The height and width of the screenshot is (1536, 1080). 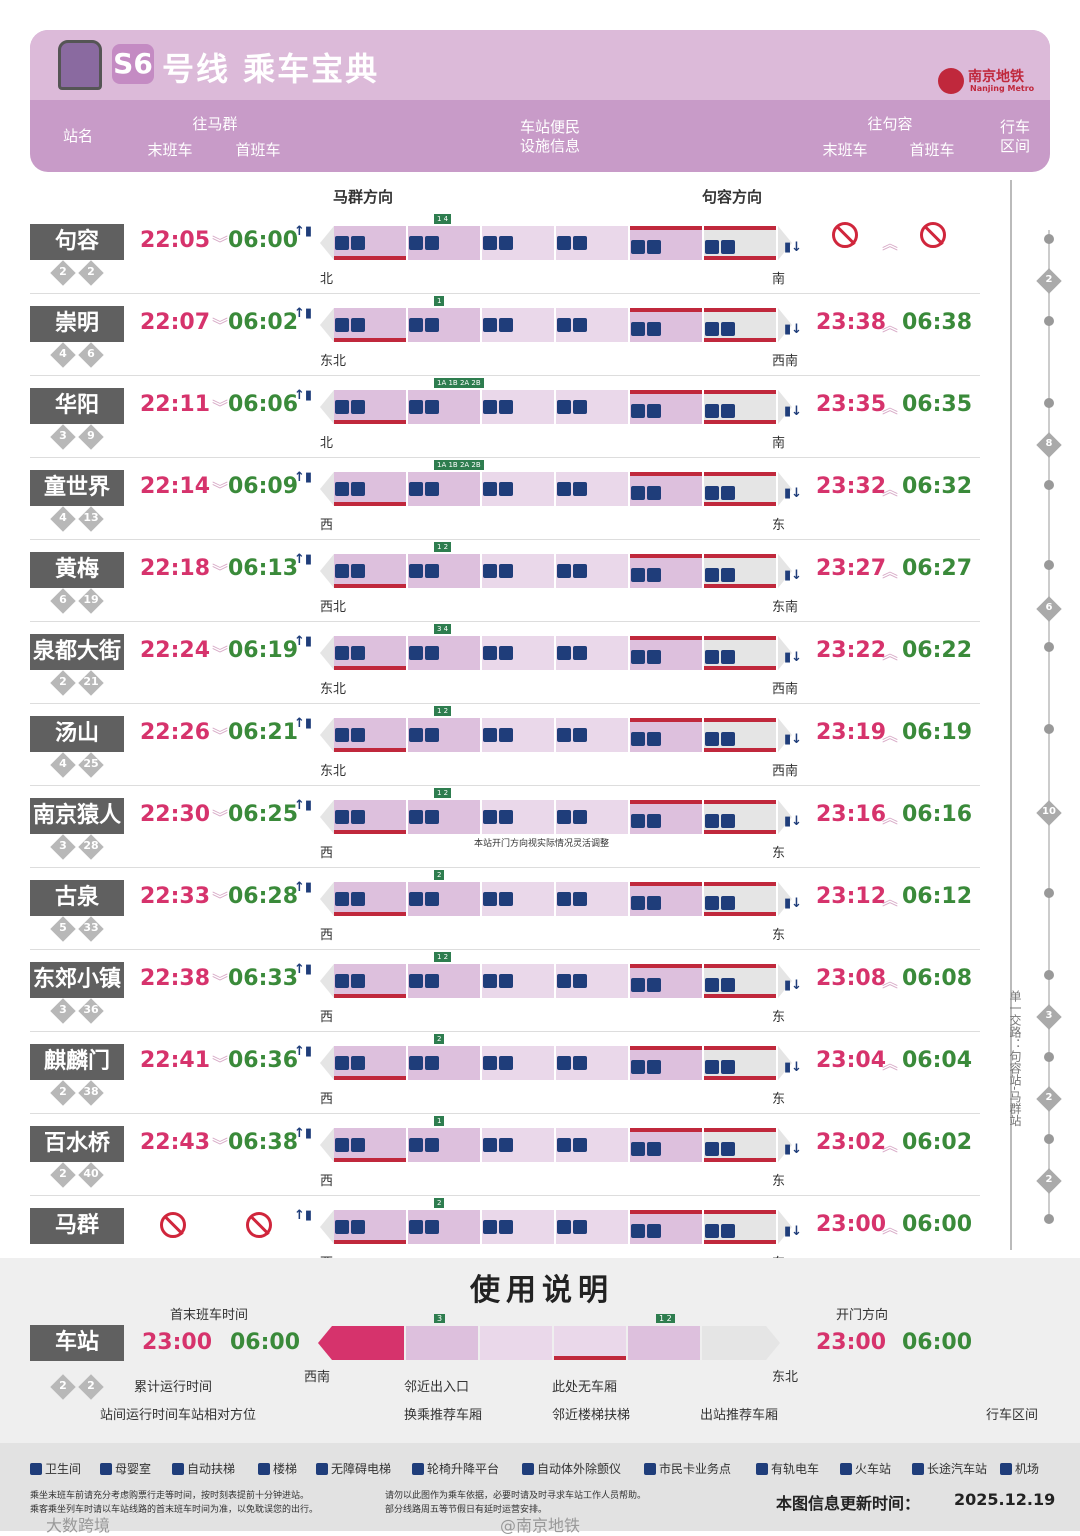 What do you see at coordinates (81, 1175) in the screenshot?
I see `interval-markers: 2 40` at bounding box center [81, 1175].